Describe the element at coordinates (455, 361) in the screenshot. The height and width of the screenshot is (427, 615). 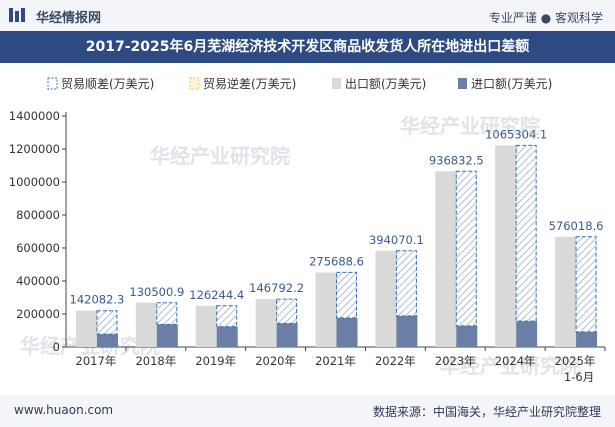
I see `x-tick-label: 2023年` at that location.